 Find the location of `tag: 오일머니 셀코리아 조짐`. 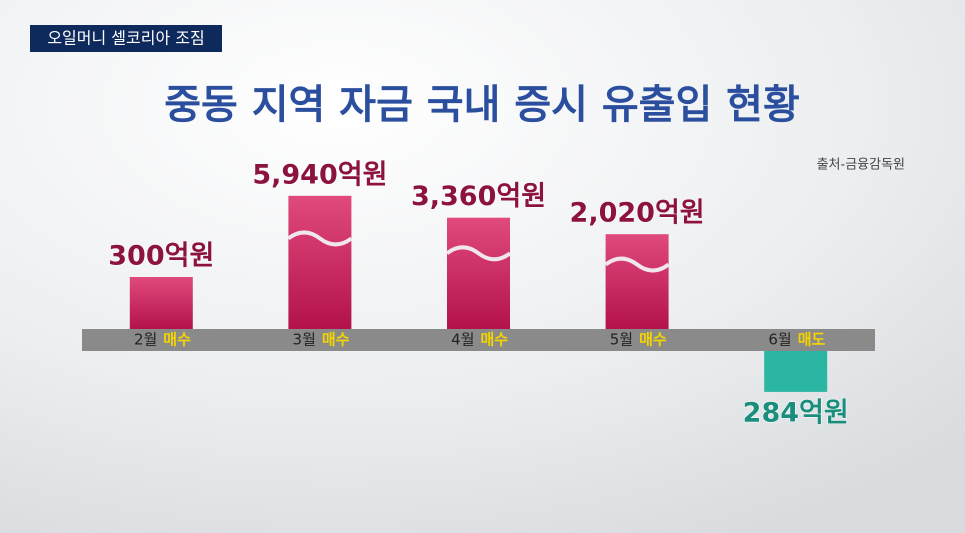

tag: 오일머니 셀코리아 조짐 is located at coordinates (125, 38).